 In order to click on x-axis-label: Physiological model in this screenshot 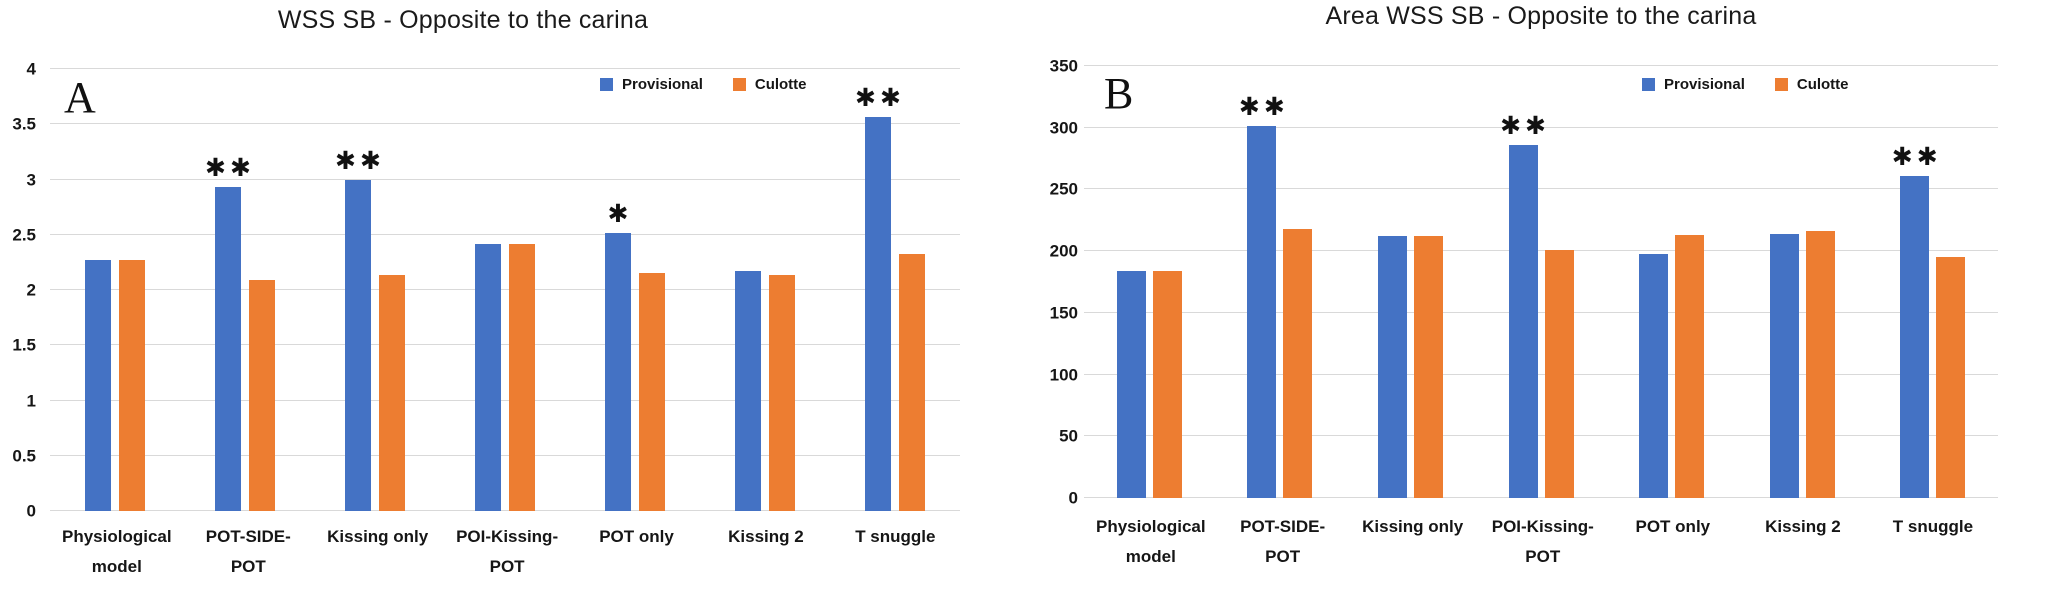, I will do `click(117, 551)`.